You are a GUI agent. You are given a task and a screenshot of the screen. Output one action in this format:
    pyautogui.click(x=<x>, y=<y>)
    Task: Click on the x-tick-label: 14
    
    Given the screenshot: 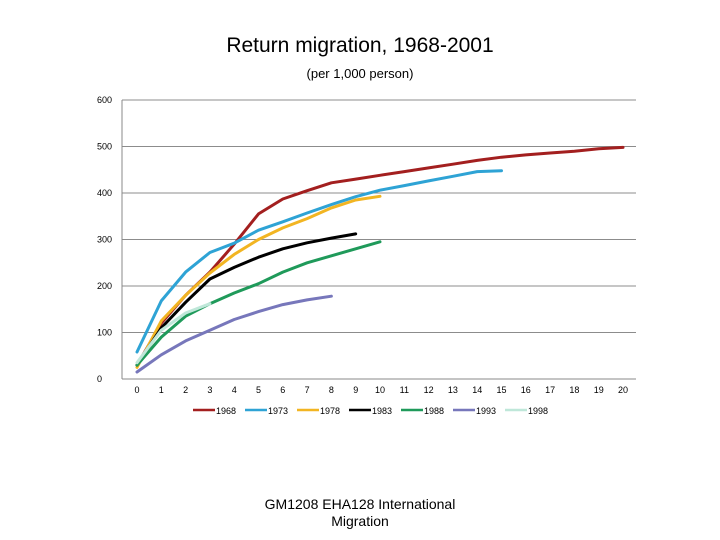 What is the action you would take?
    pyautogui.click(x=477, y=390)
    